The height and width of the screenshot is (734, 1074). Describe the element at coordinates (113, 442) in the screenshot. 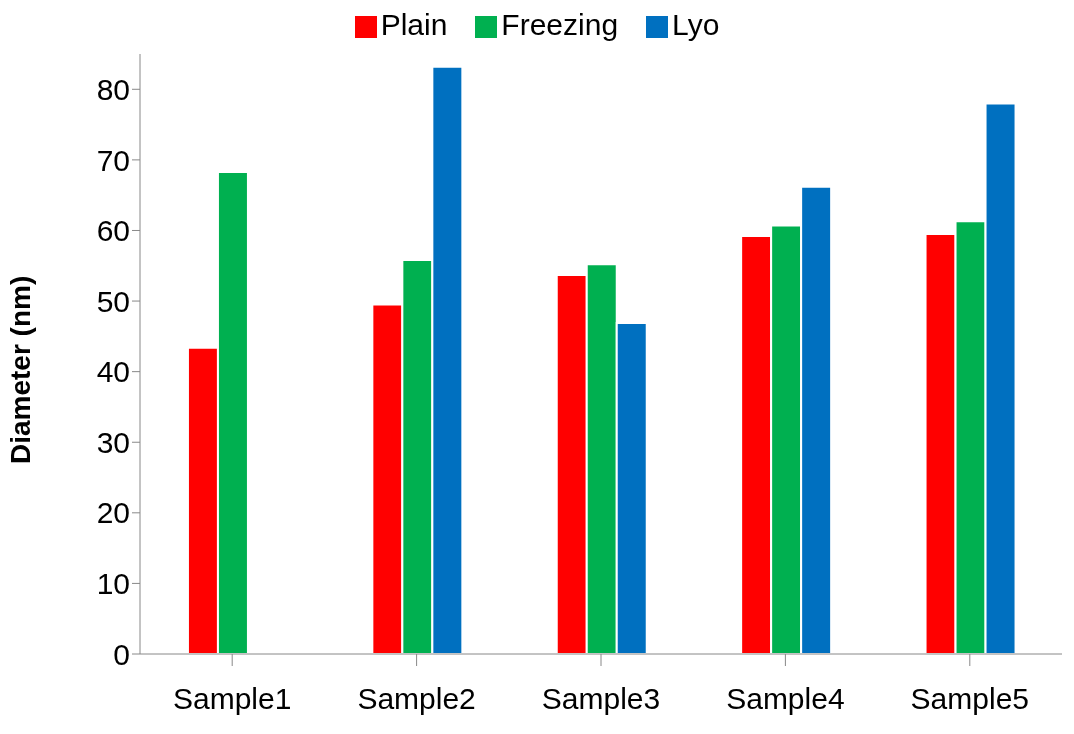

I see `y-tick-label: 30` at that location.